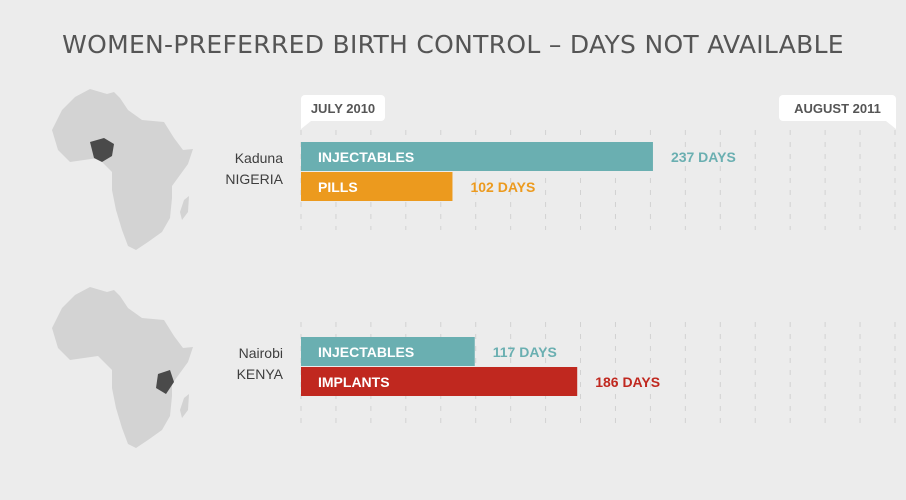  I want to click on bar-injectables-kenya, so click(388, 351).